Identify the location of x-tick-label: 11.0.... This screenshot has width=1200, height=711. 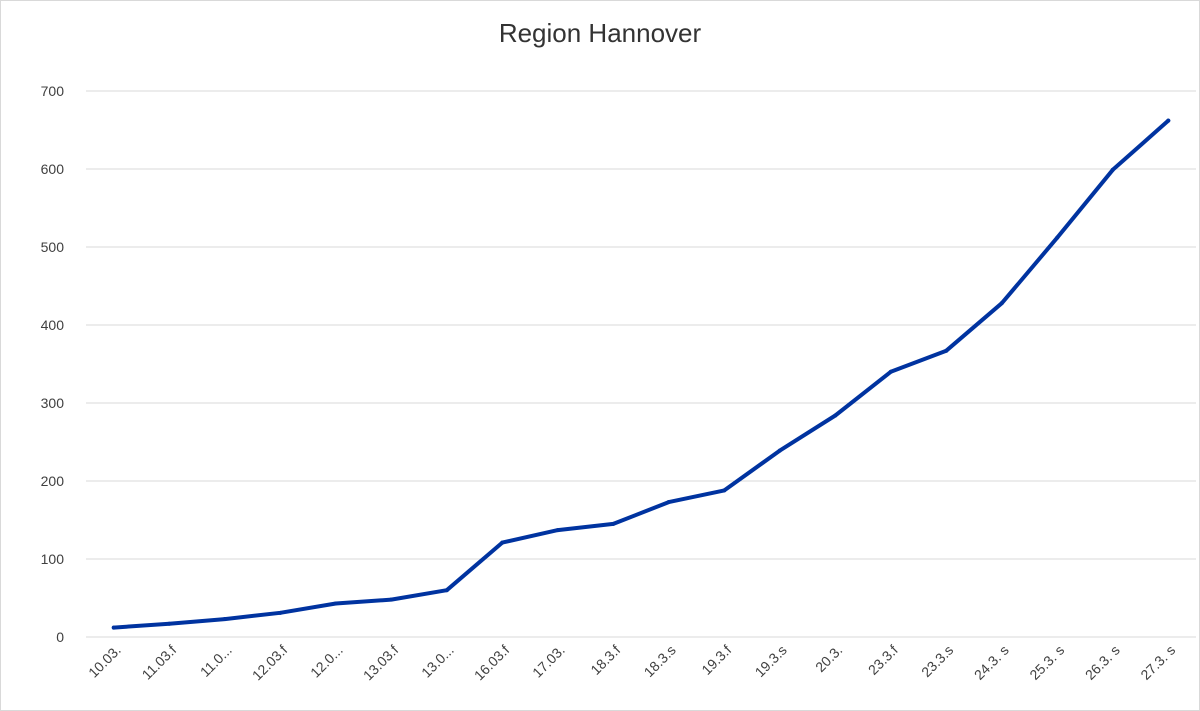
(216, 661).